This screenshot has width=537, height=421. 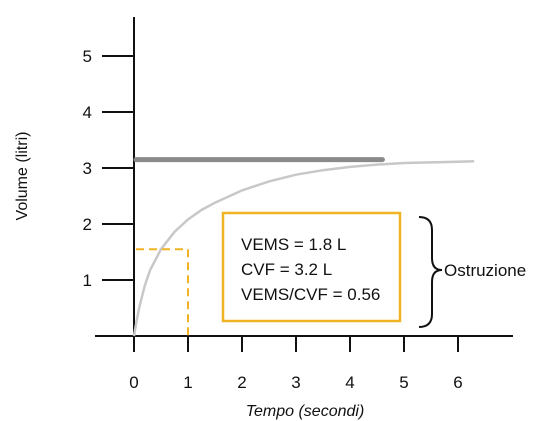 I want to click on x-tick-label: 0, so click(x=133, y=382).